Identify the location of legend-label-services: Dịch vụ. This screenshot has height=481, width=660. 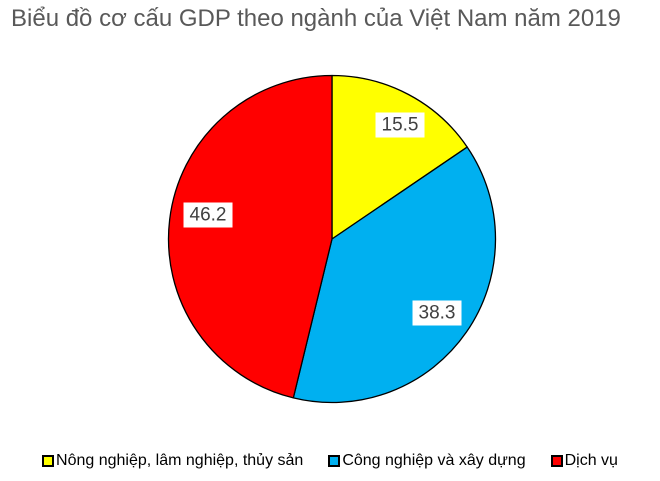
(591, 460).